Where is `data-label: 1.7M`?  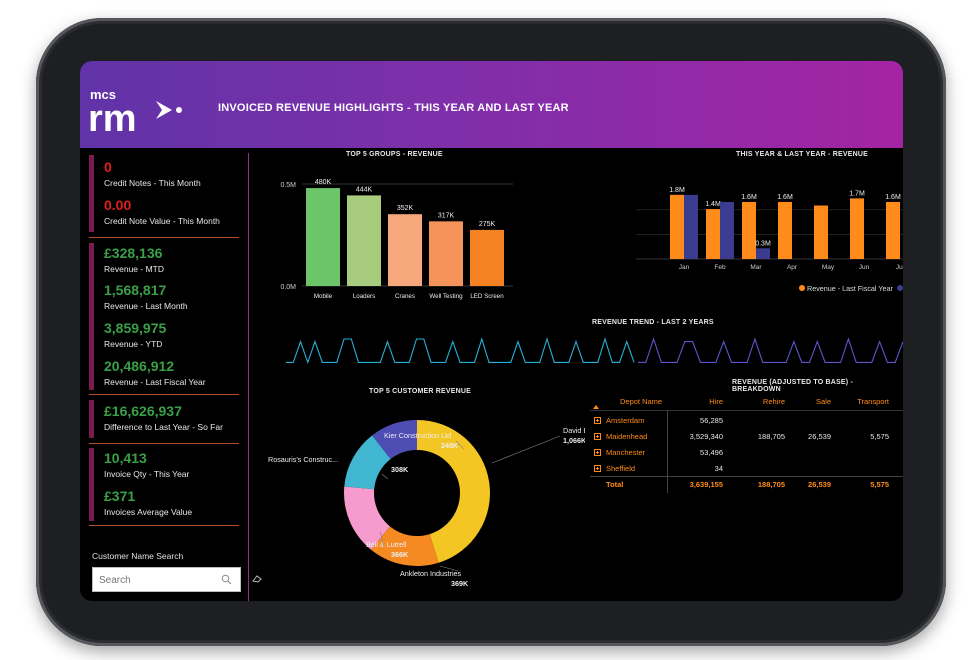 data-label: 1.7M is located at coordinates (857, 193).